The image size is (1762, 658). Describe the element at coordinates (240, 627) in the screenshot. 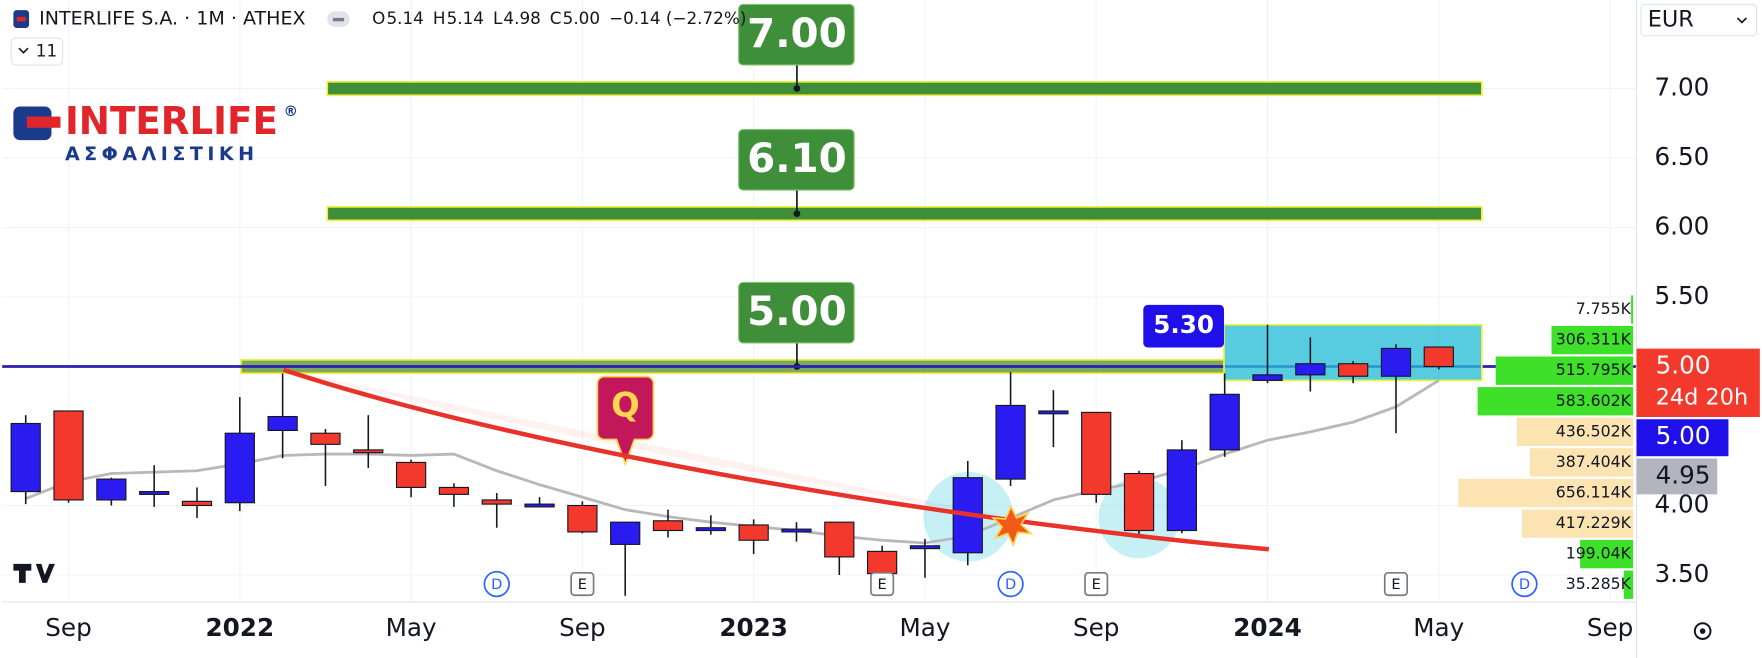

I see `x-tick-label: 2022` at that location.